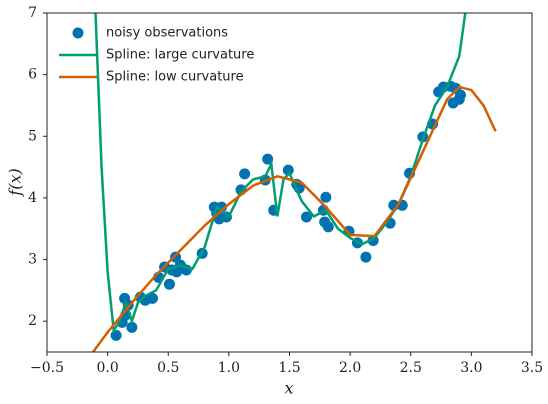 The height and width of the screenshot is (404, 548). What do you see at coordinates (32, 136) in the screenshot?
I see `y-tick-label: 5` at bounding box center [32, 136].